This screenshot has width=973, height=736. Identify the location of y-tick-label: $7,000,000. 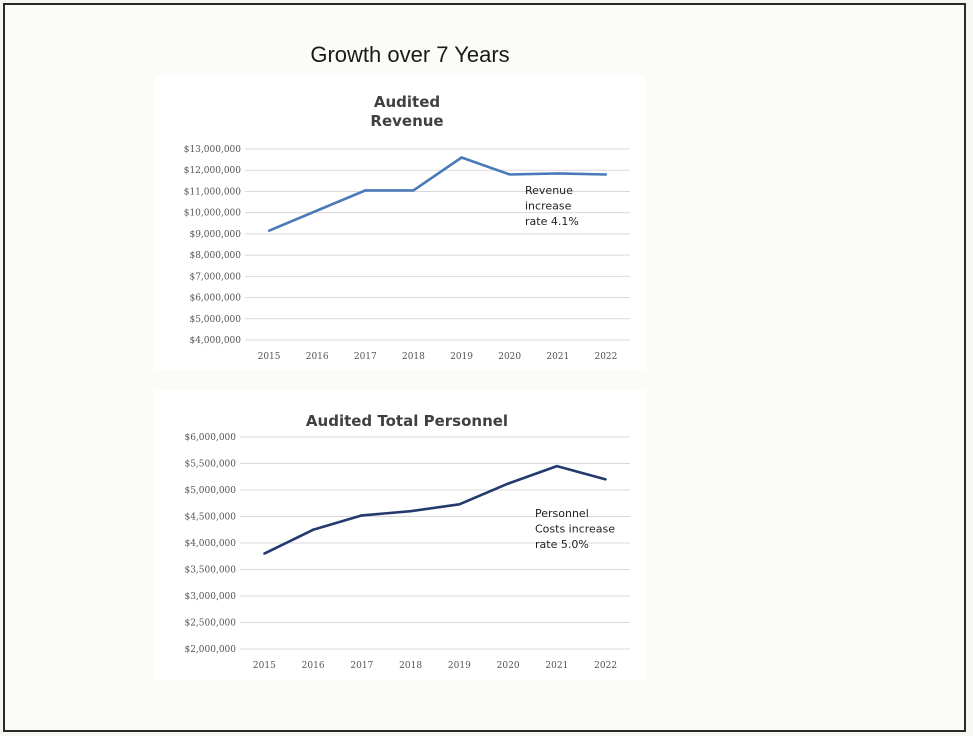
(215, 277).